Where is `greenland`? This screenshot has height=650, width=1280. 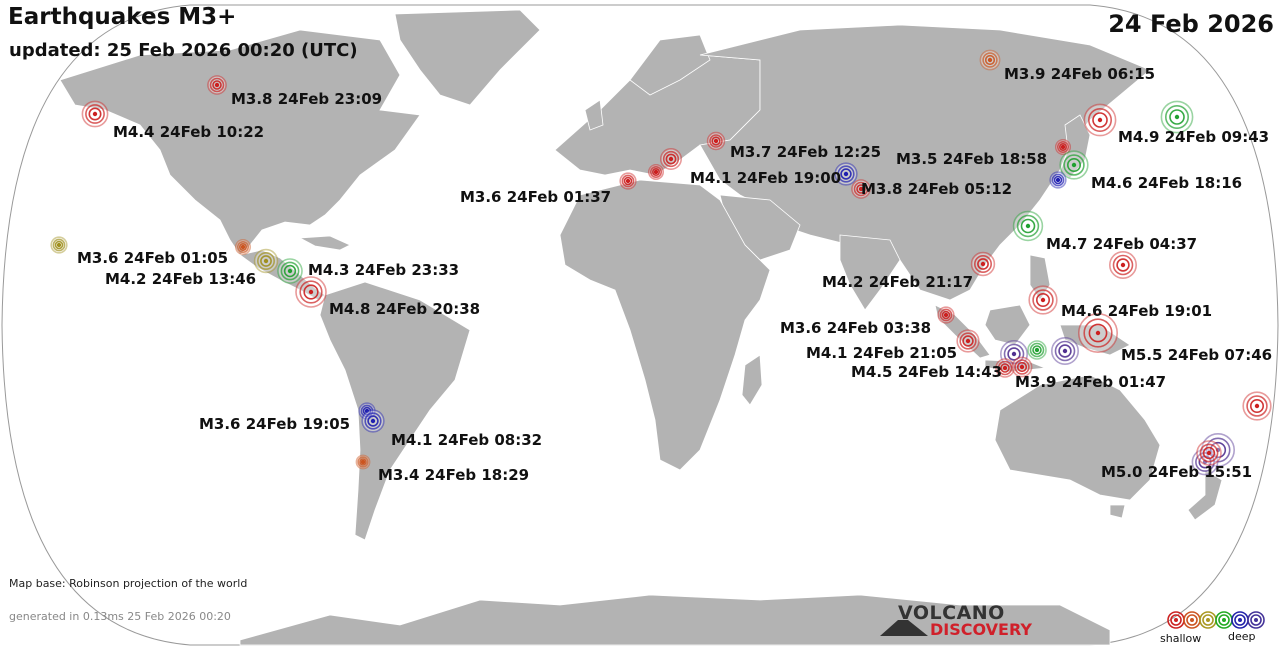
greenland is located at coordinates (467, 57).